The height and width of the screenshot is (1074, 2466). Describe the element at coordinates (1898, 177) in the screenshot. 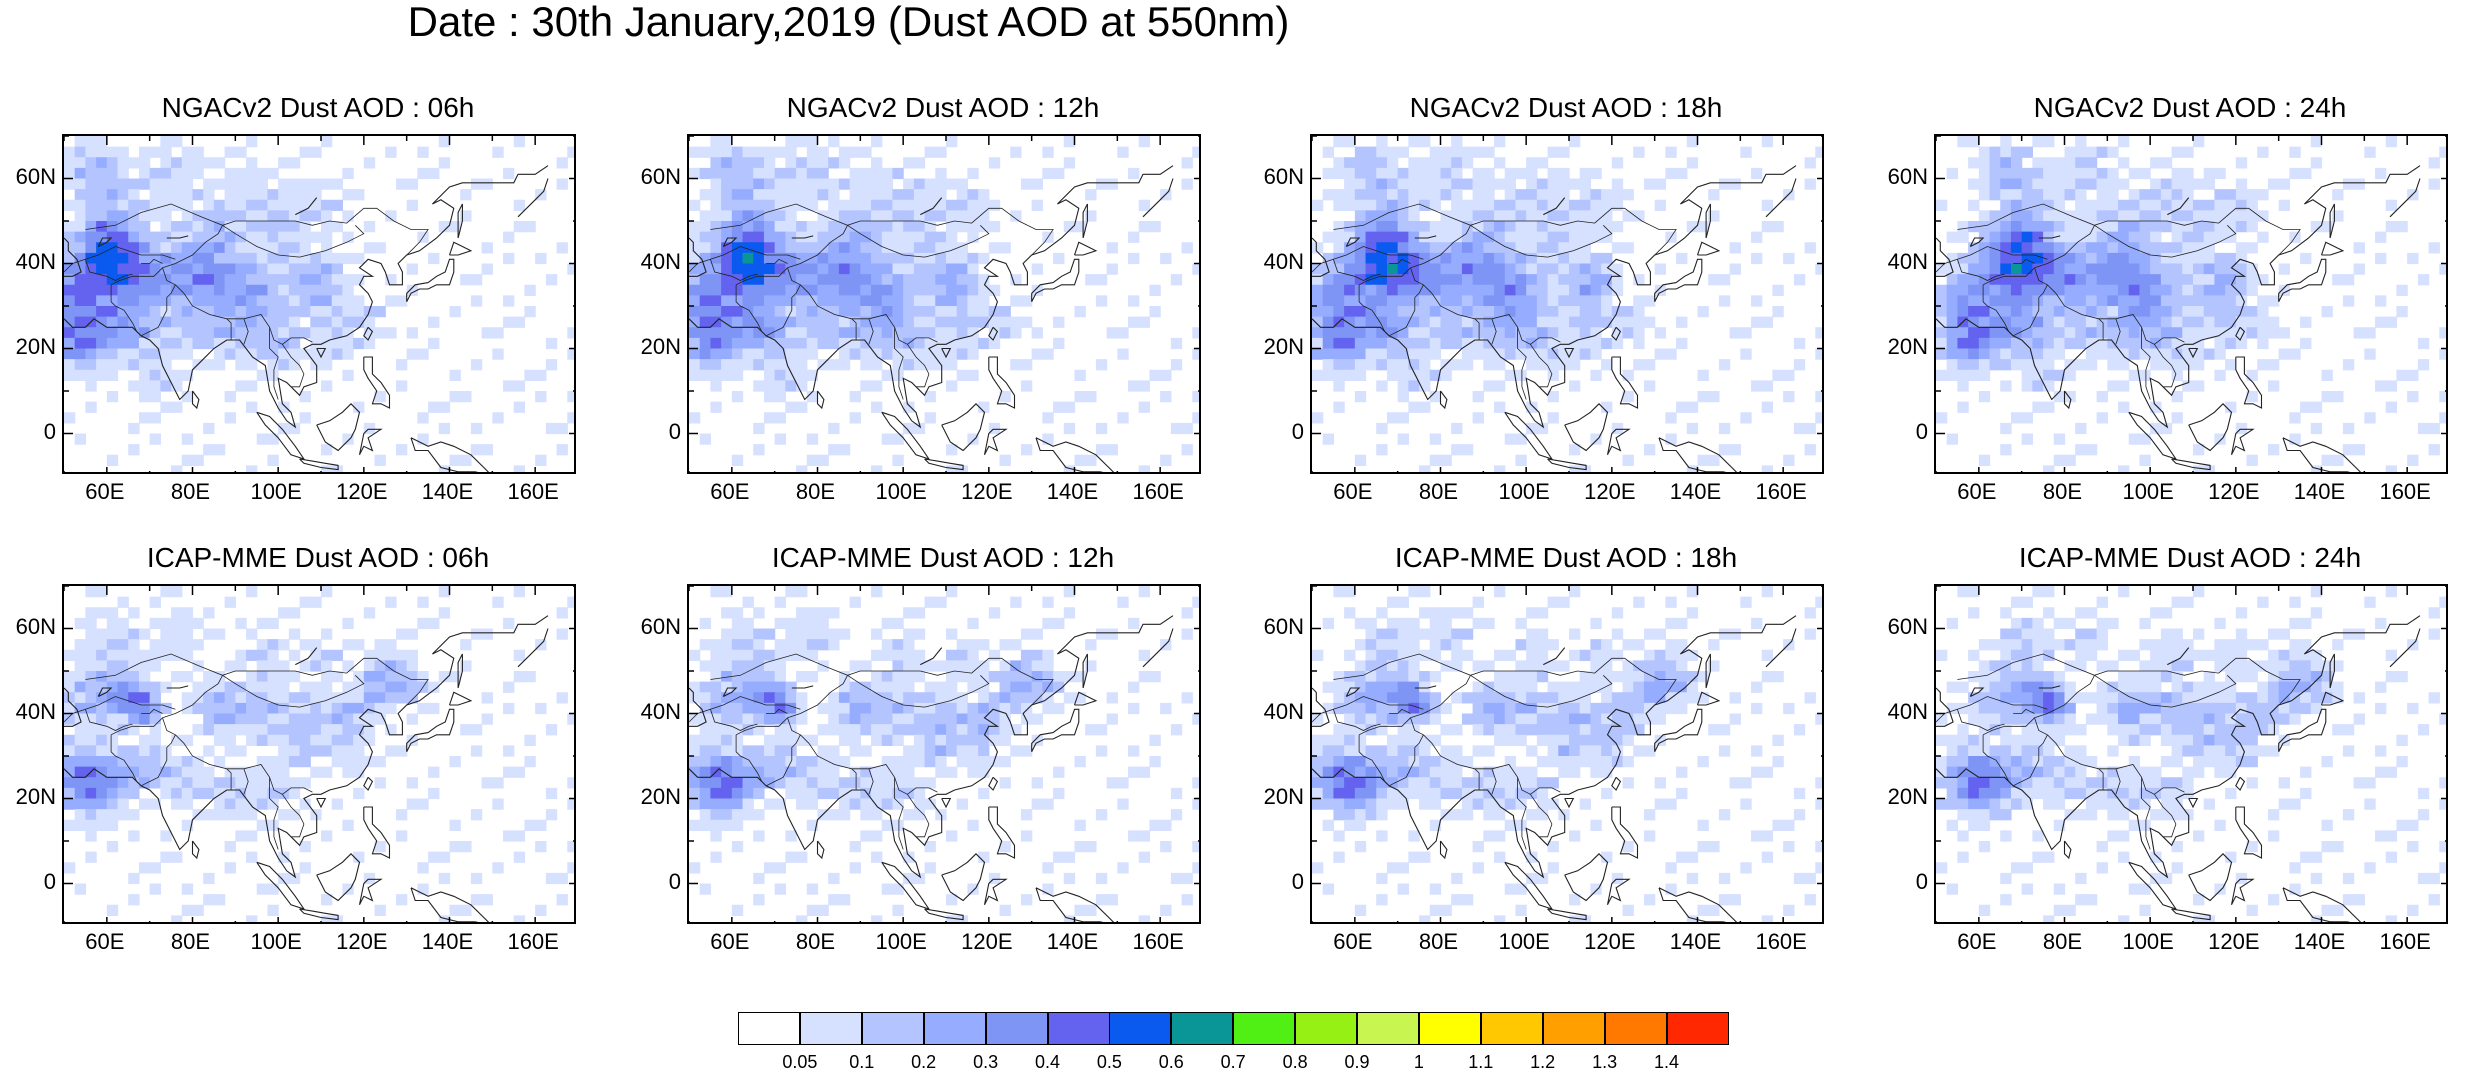

I see `lat-tick-label: 60N` at that location.